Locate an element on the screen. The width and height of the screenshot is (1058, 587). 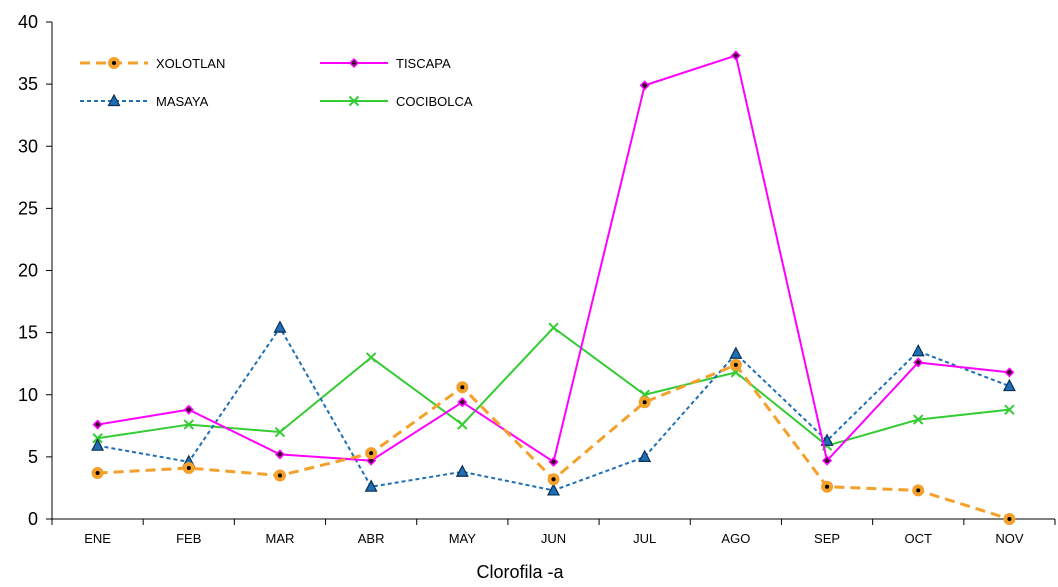
x-tick-label: JUL is located at coordinates (644, 538).